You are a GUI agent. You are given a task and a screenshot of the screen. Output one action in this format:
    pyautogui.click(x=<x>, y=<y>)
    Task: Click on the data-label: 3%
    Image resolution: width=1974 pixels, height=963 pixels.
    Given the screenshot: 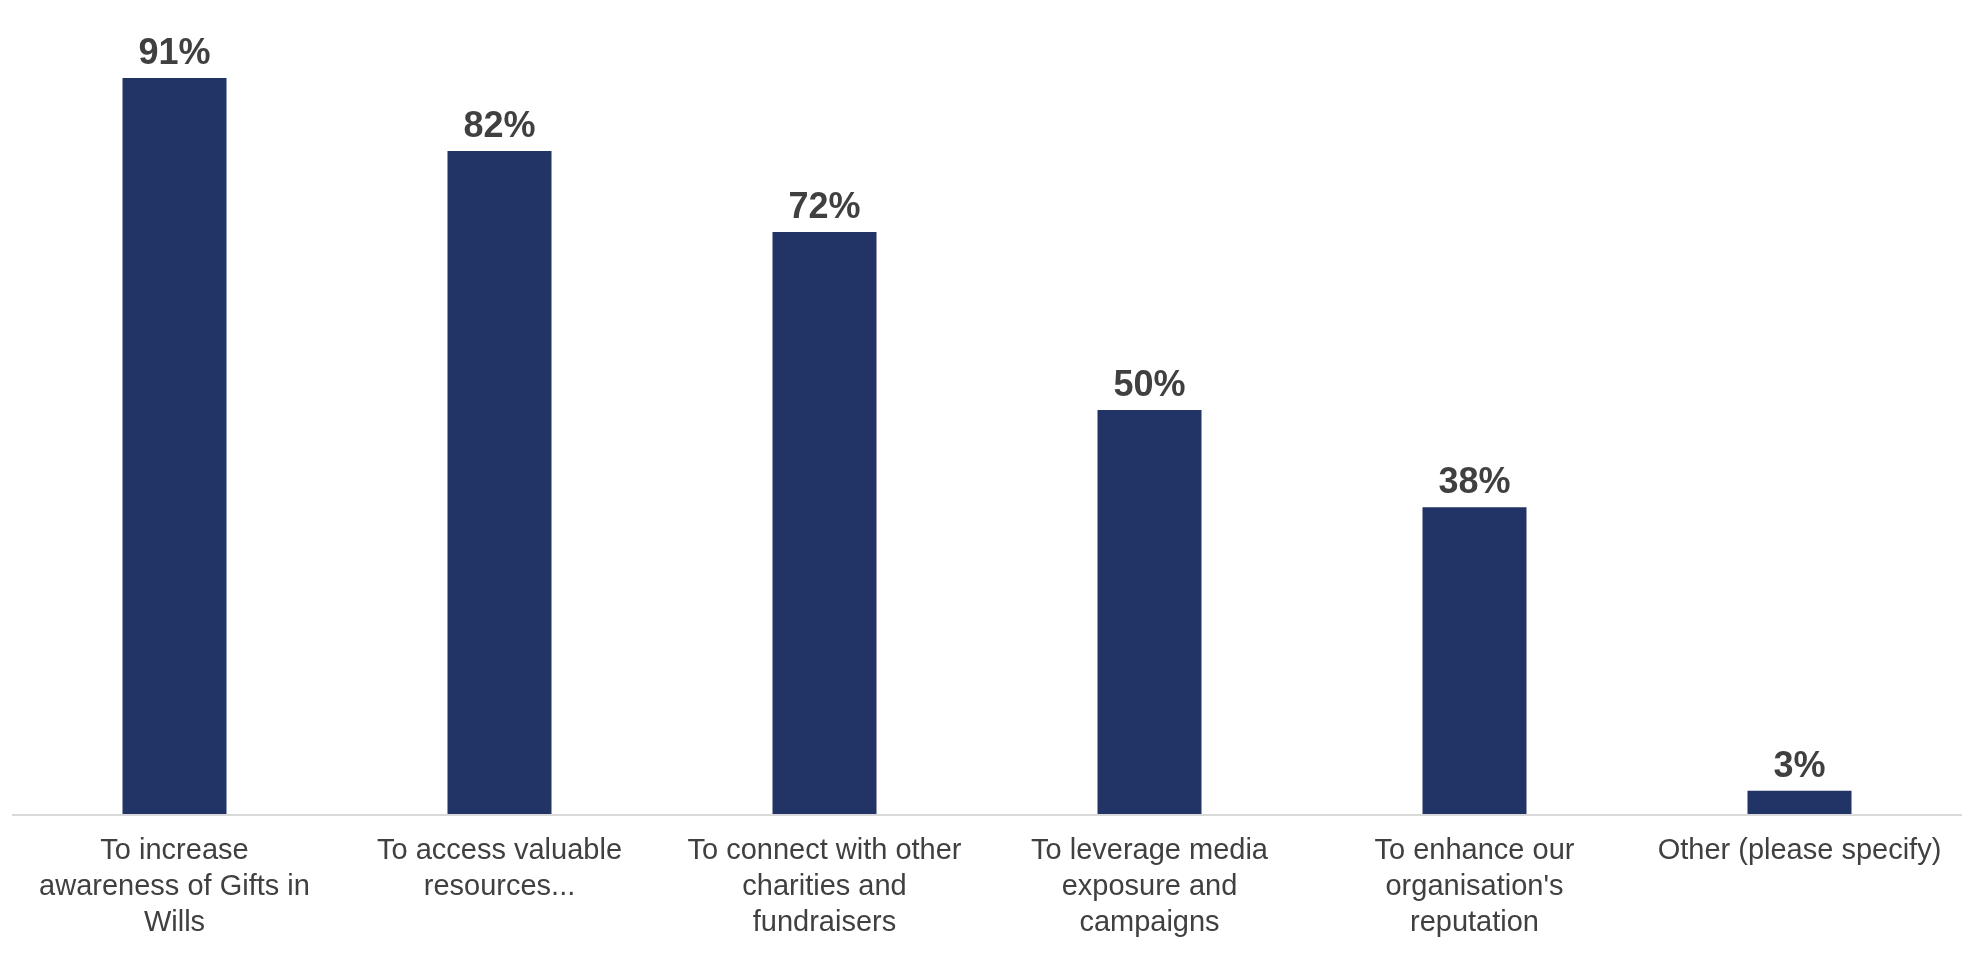 What is the action you would take?
    pyautogui.click(x=1799, y=764)
    